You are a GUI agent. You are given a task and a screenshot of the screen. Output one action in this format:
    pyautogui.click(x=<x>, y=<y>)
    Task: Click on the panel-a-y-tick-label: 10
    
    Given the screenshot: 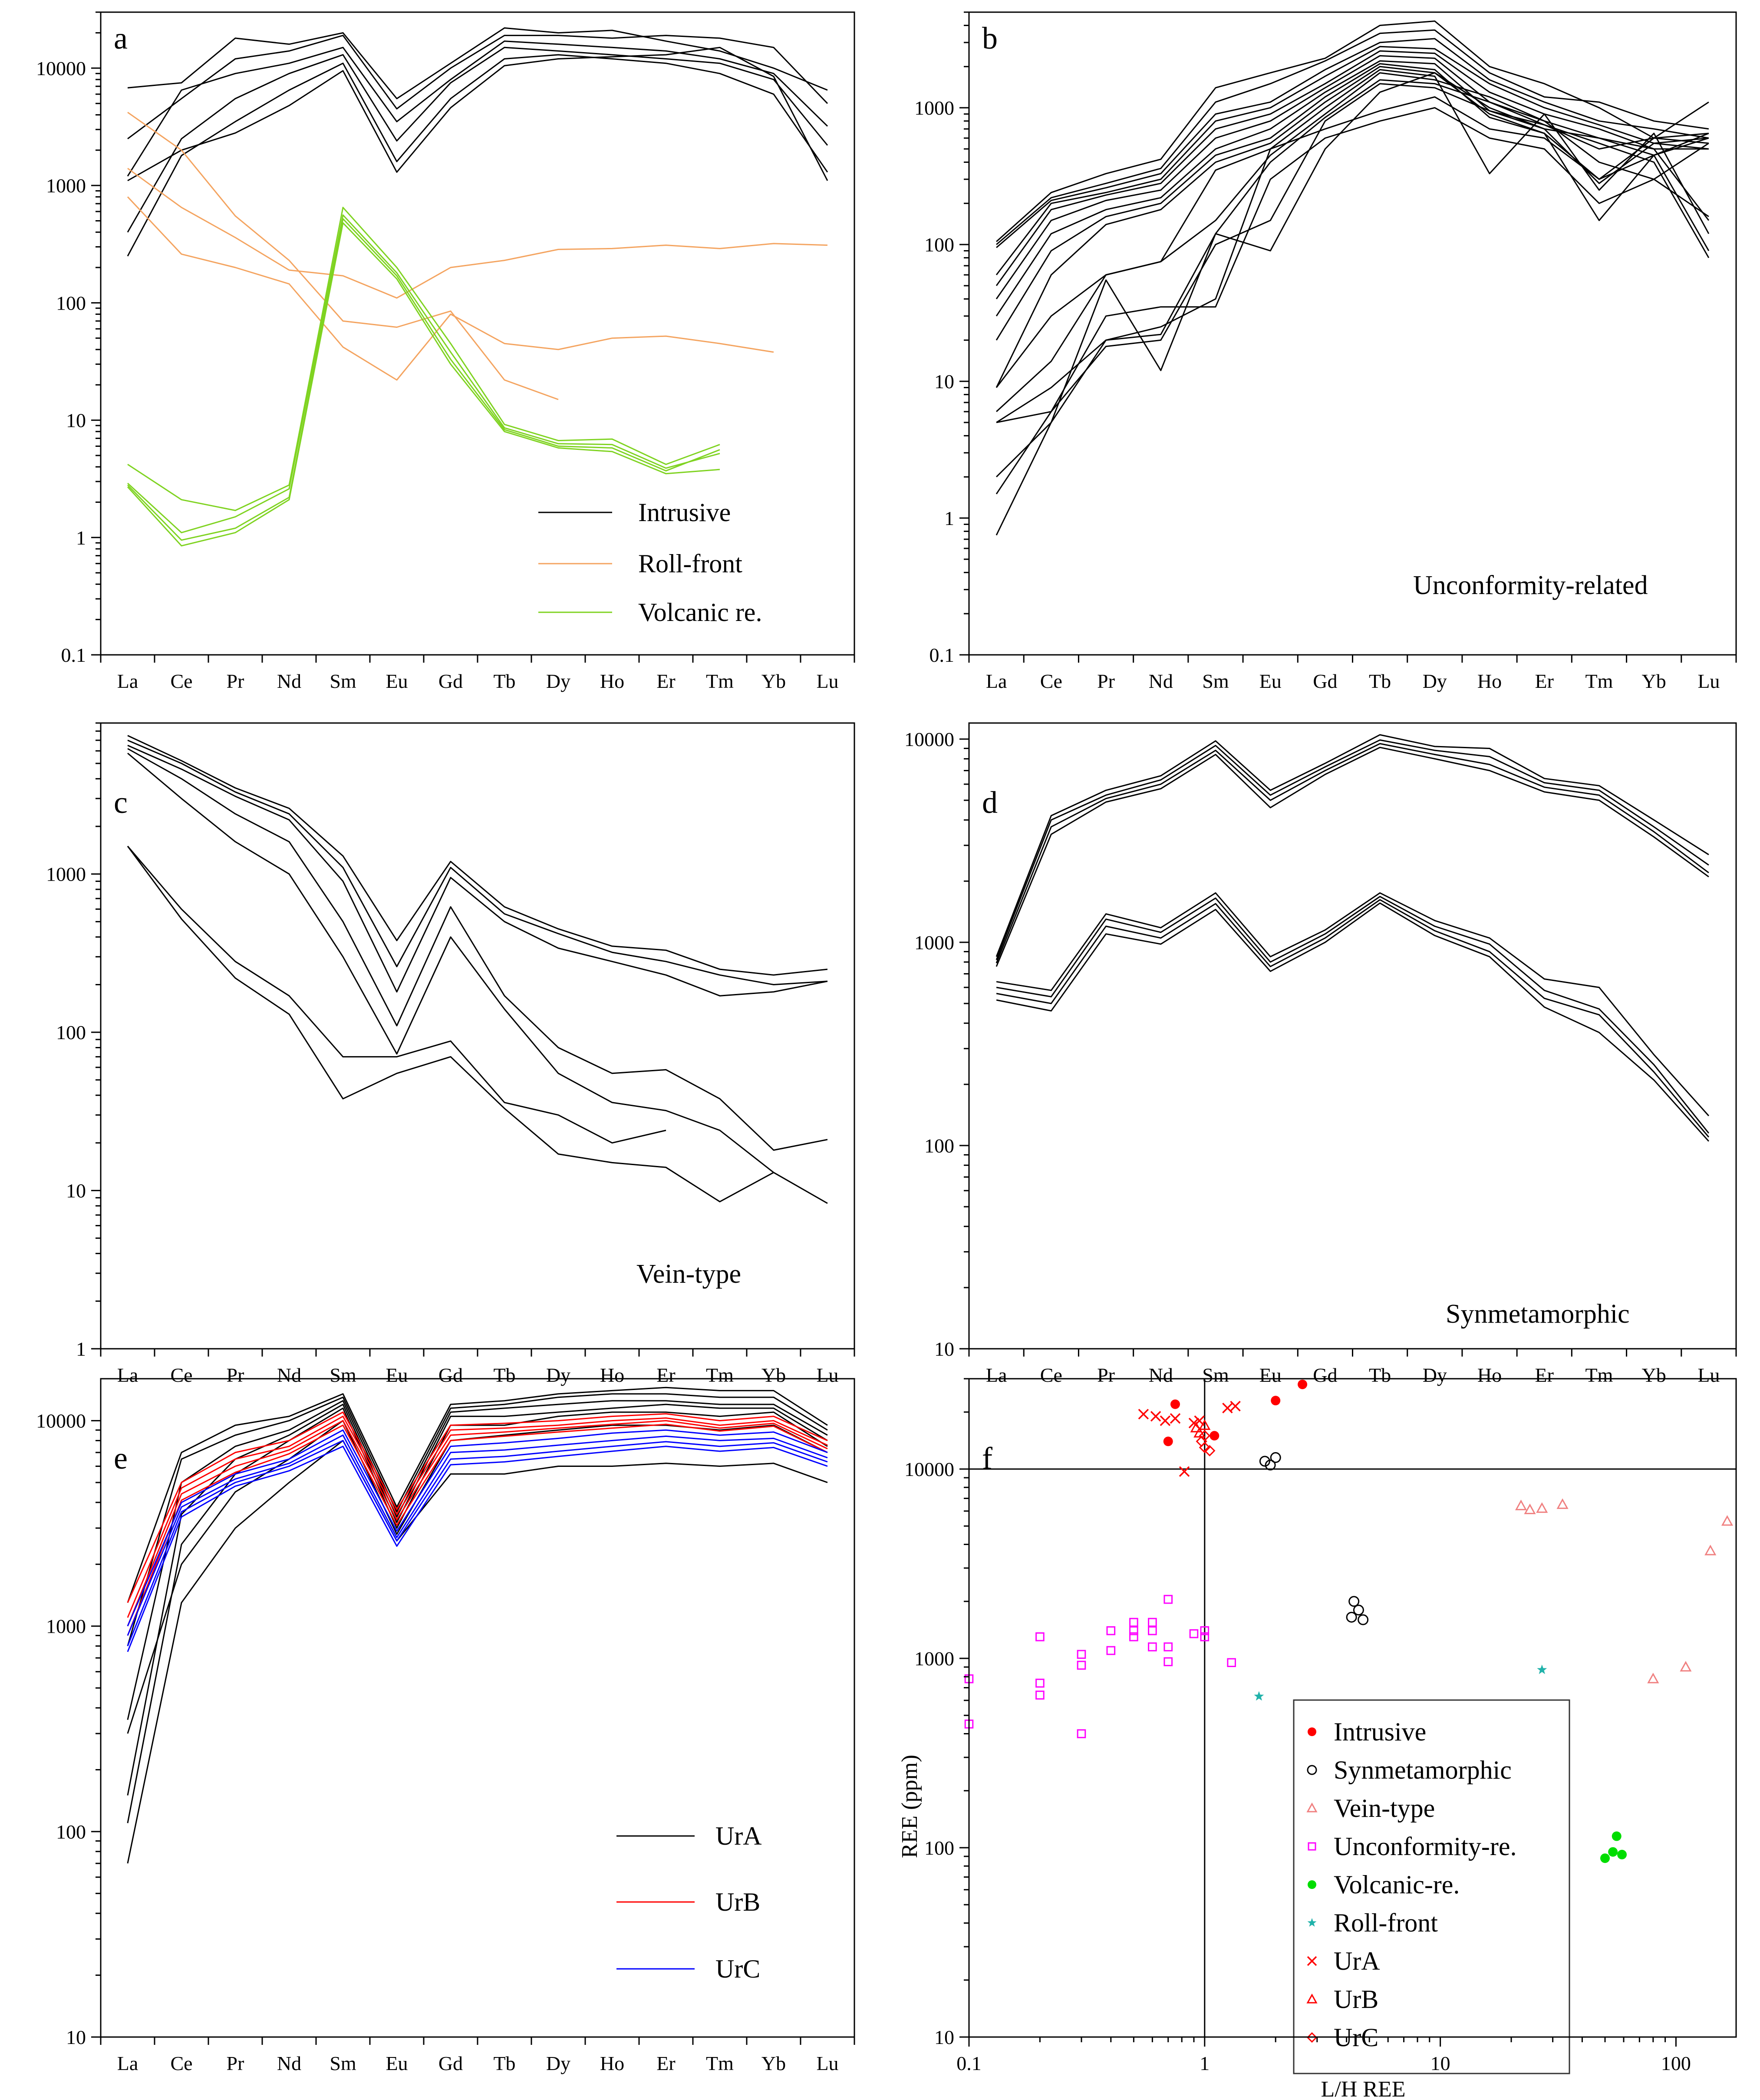 What is the action you would take?
    pyautogui.click(x=76, y=420)
    